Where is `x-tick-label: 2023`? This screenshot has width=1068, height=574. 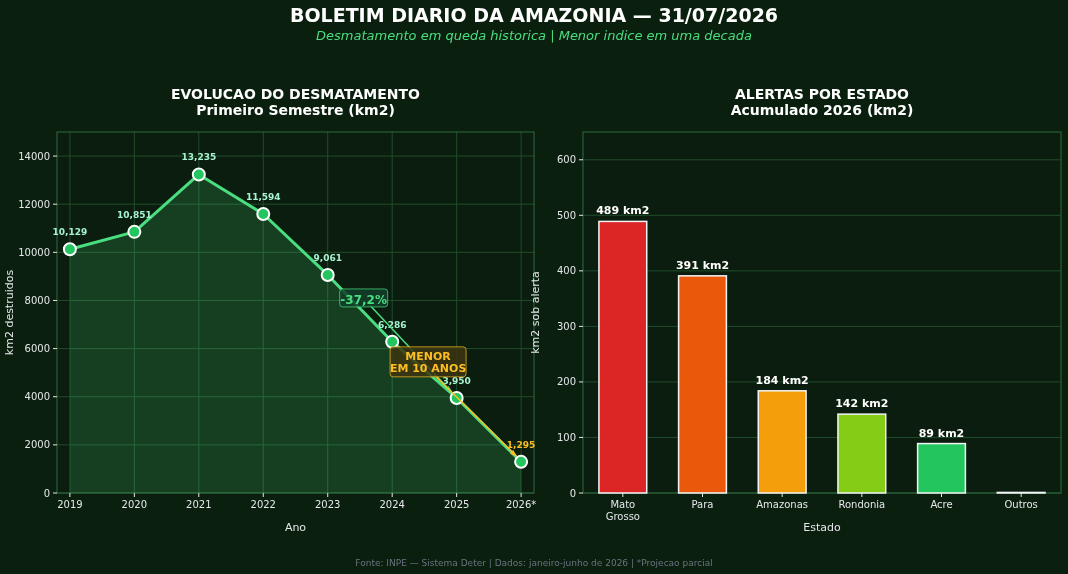 x-tick-label: 2023 is located at coordinates (328, 504).